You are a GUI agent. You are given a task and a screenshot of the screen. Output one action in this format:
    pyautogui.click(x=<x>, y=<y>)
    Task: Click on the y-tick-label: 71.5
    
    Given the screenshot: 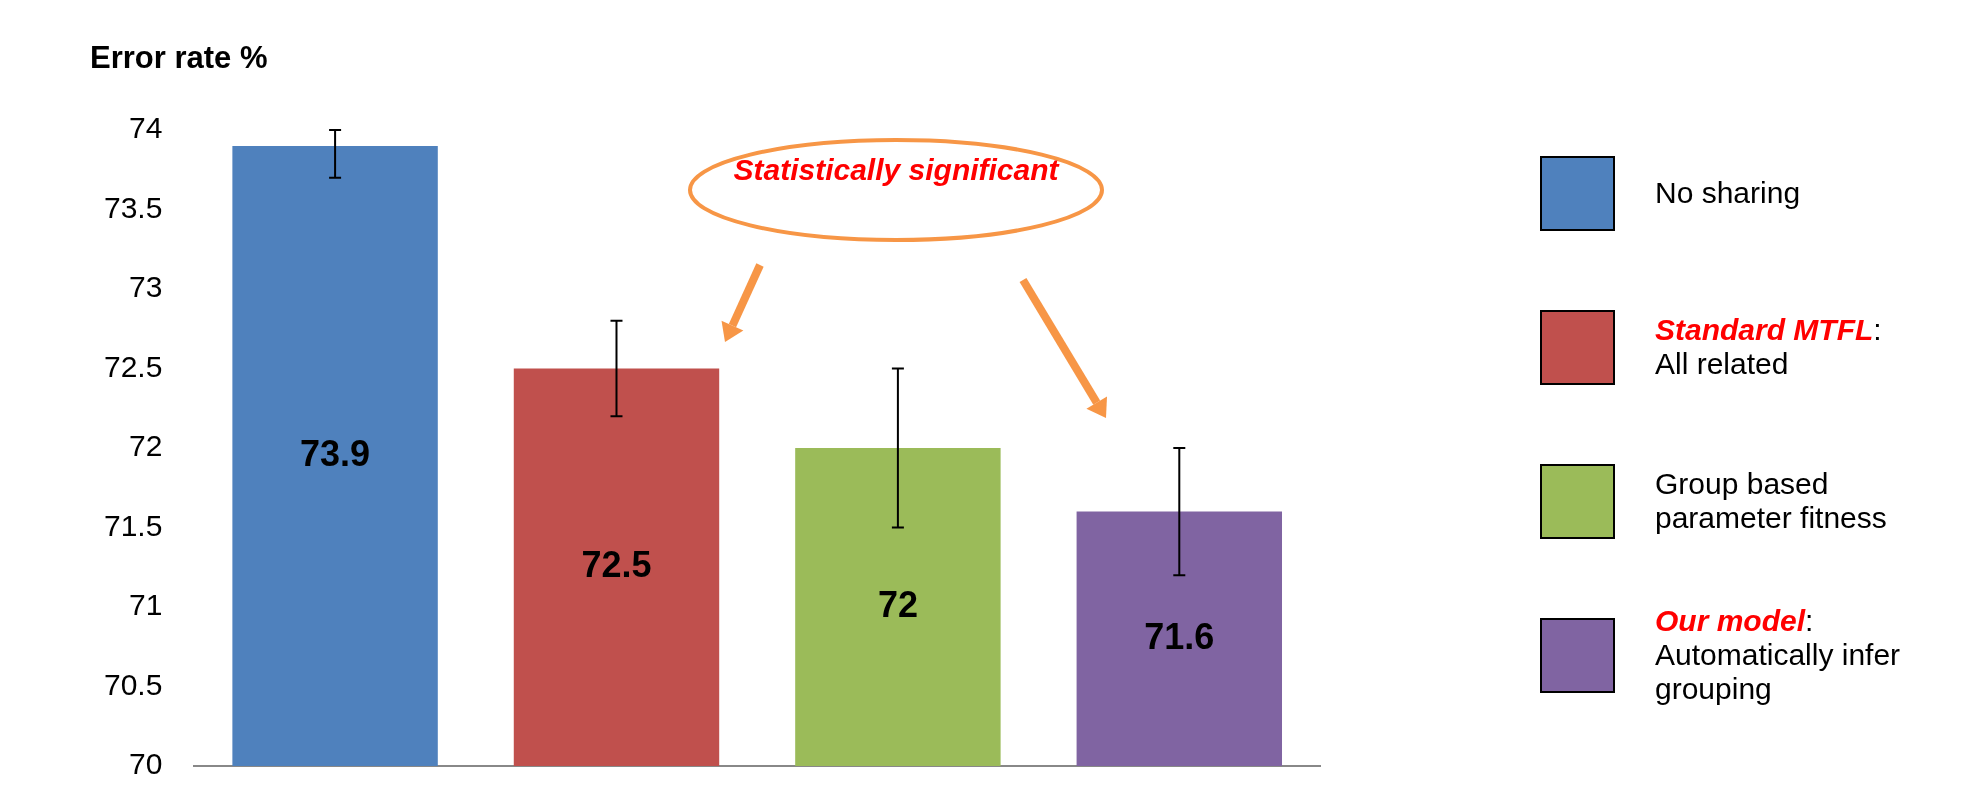 What is the action you would take?
    pyautogui.click(x=133, y=525)
    